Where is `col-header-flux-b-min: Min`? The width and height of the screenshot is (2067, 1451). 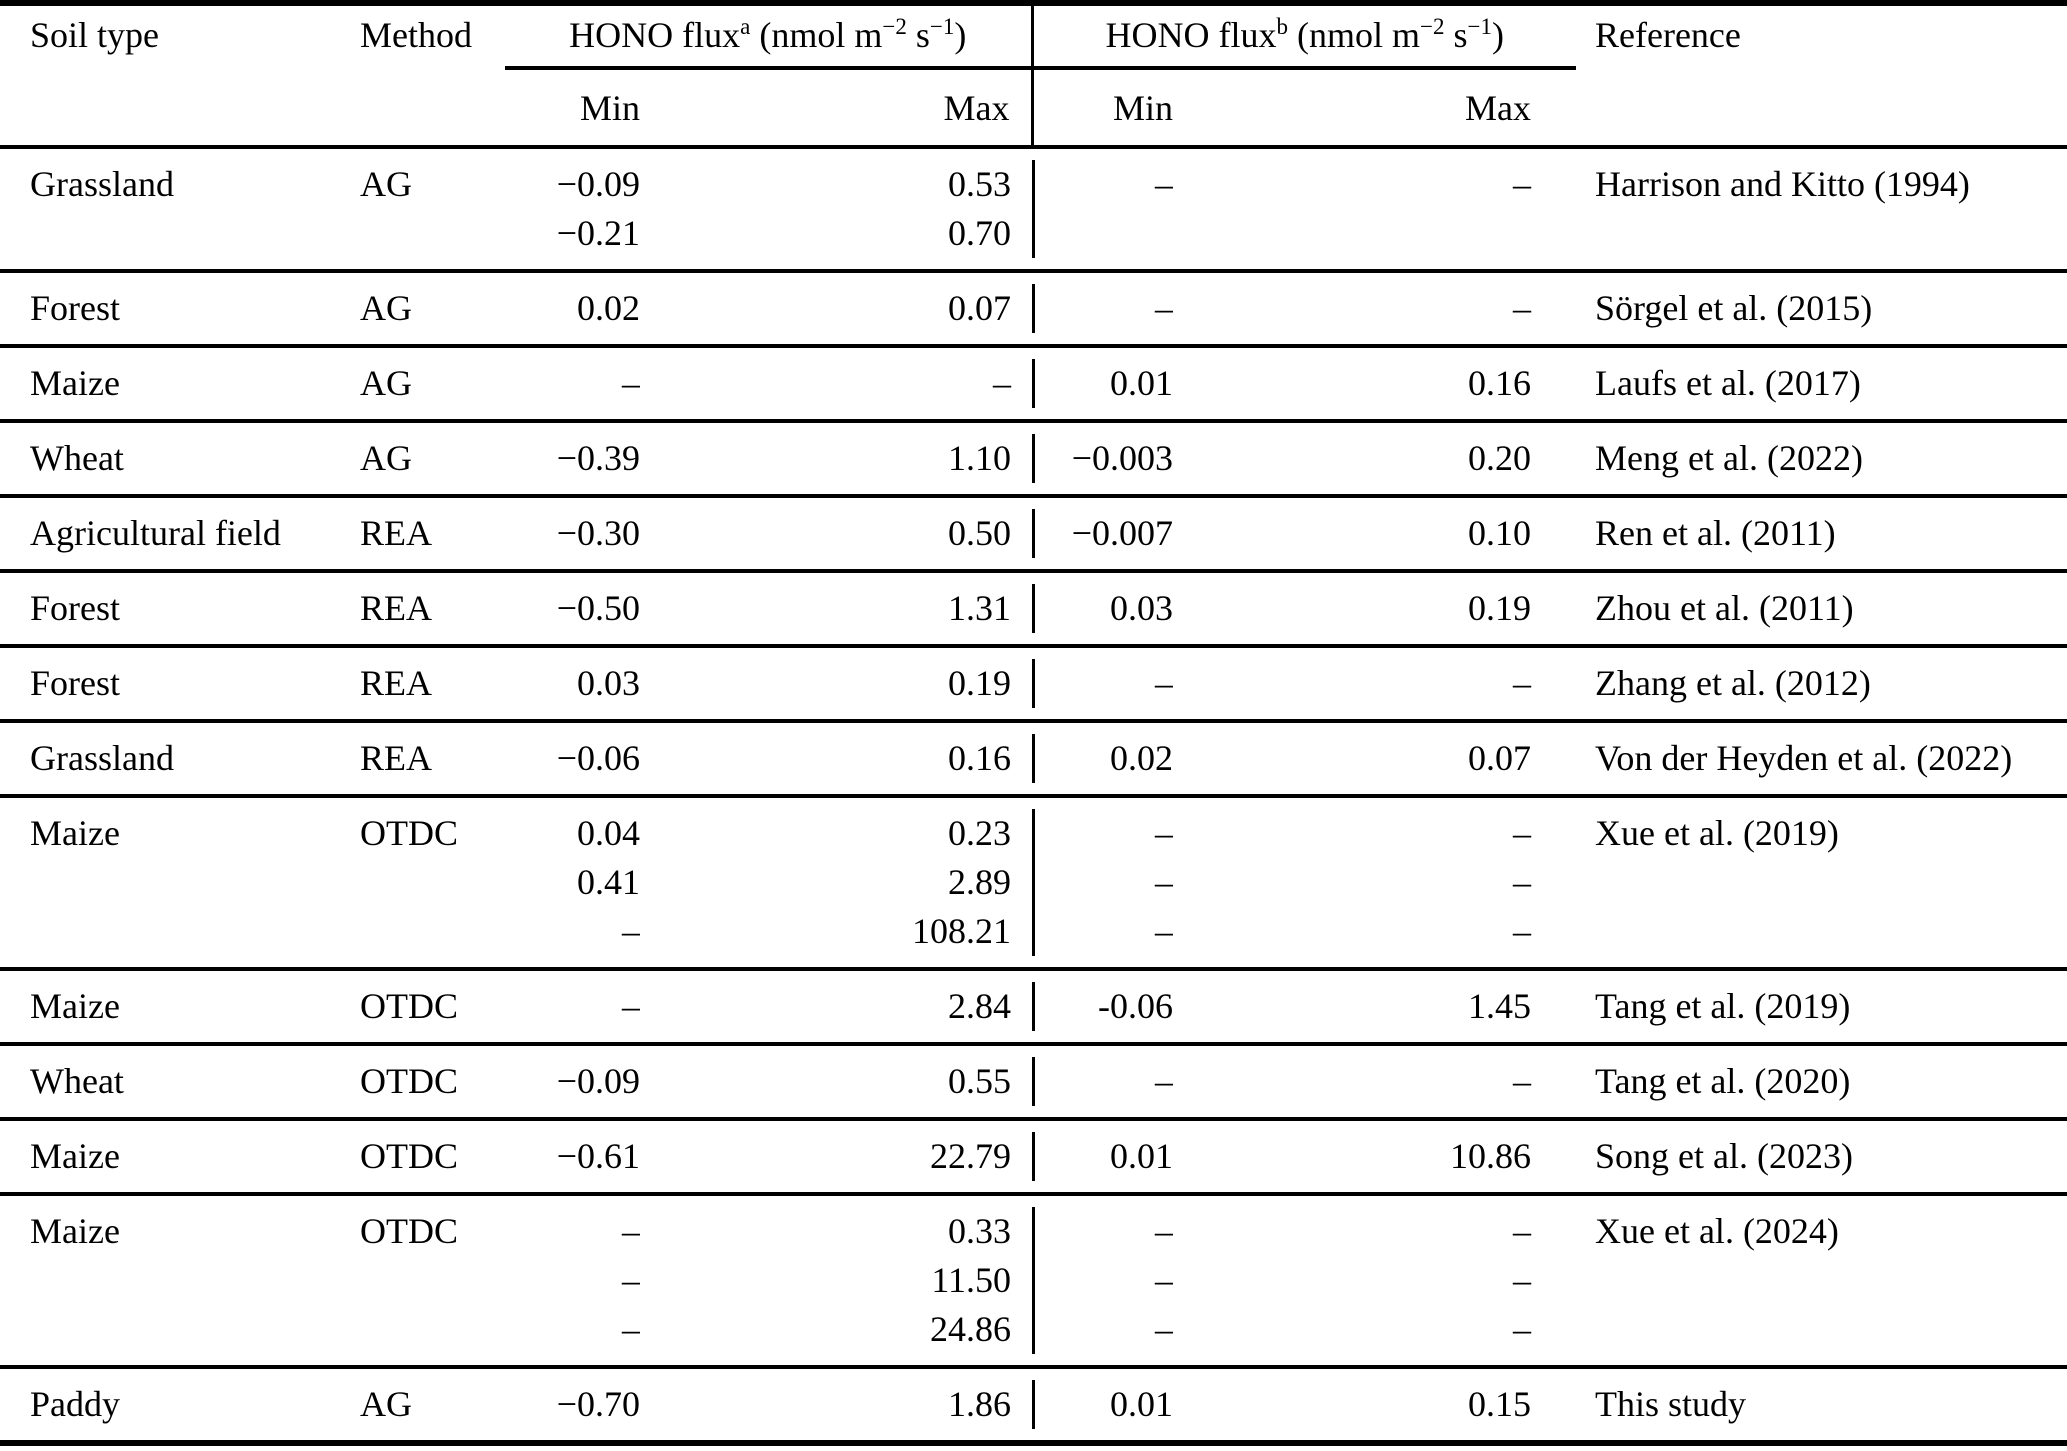
col-header-flux-b-min: Min is located at coordinates (1101, 107).